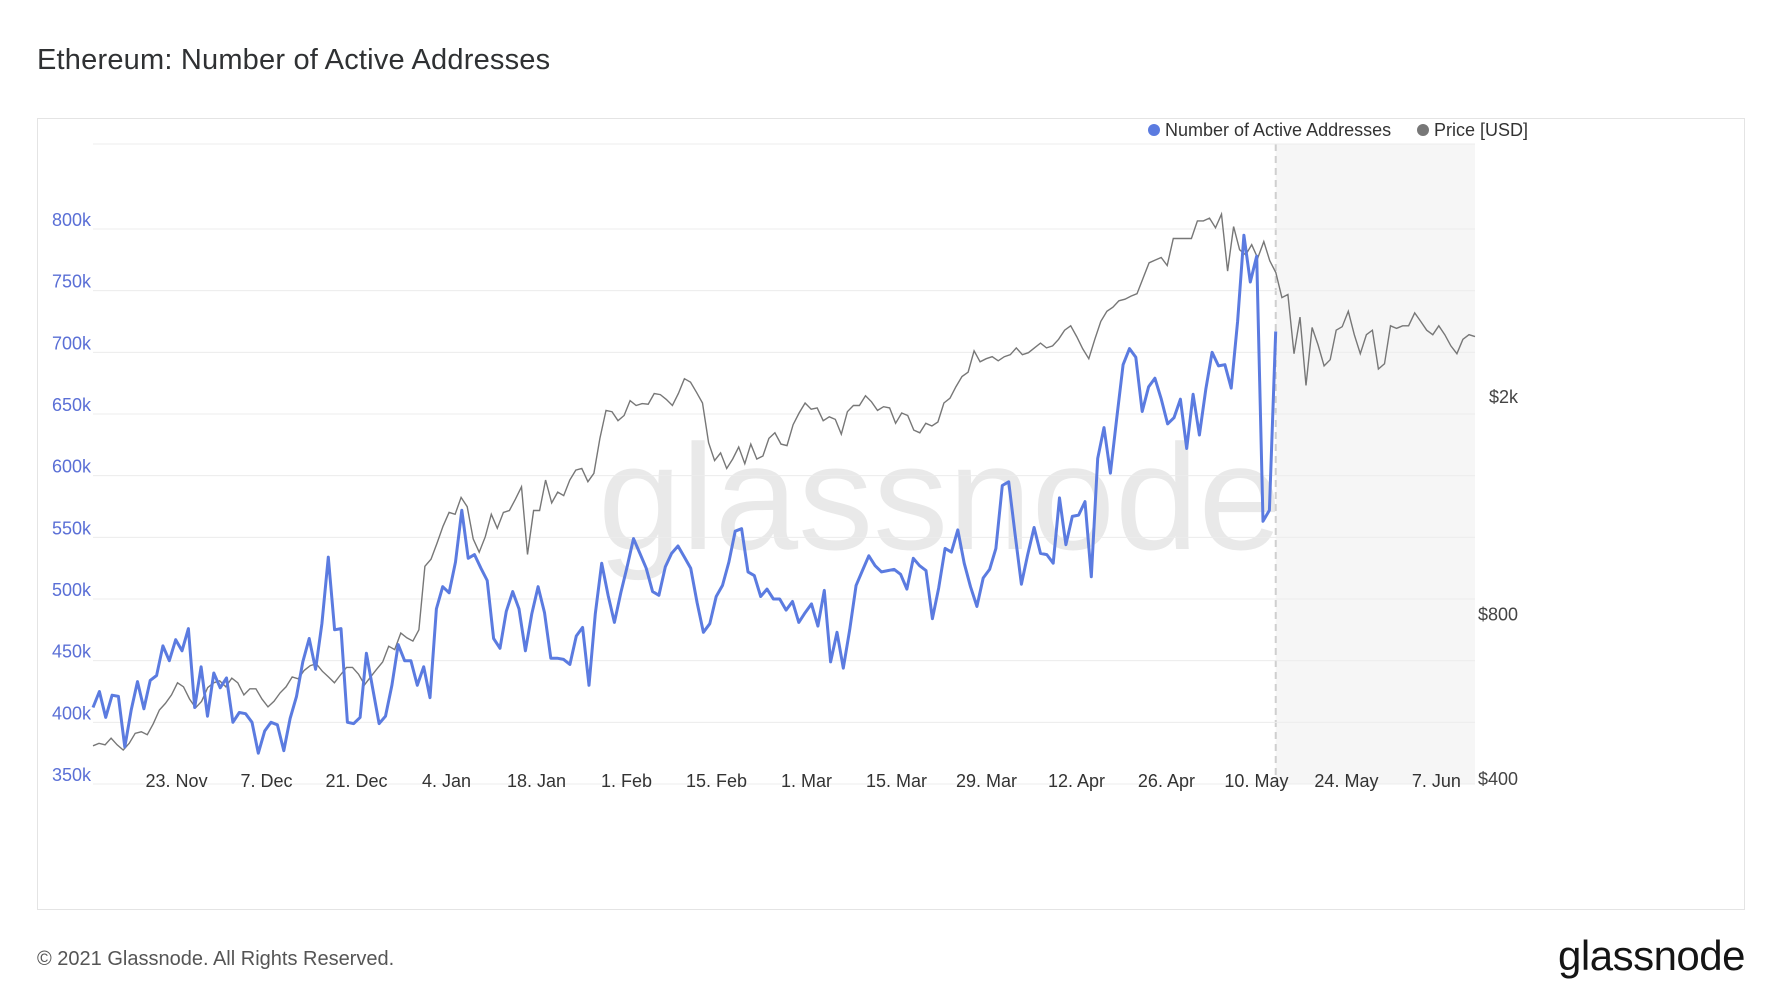 The width and height of the screenshot is (1777, 1000). What do you see at coordinates (72, 467) in the screenshot?
I see `left-axis-tick-label: 600k` at bounding box center [72, 467].